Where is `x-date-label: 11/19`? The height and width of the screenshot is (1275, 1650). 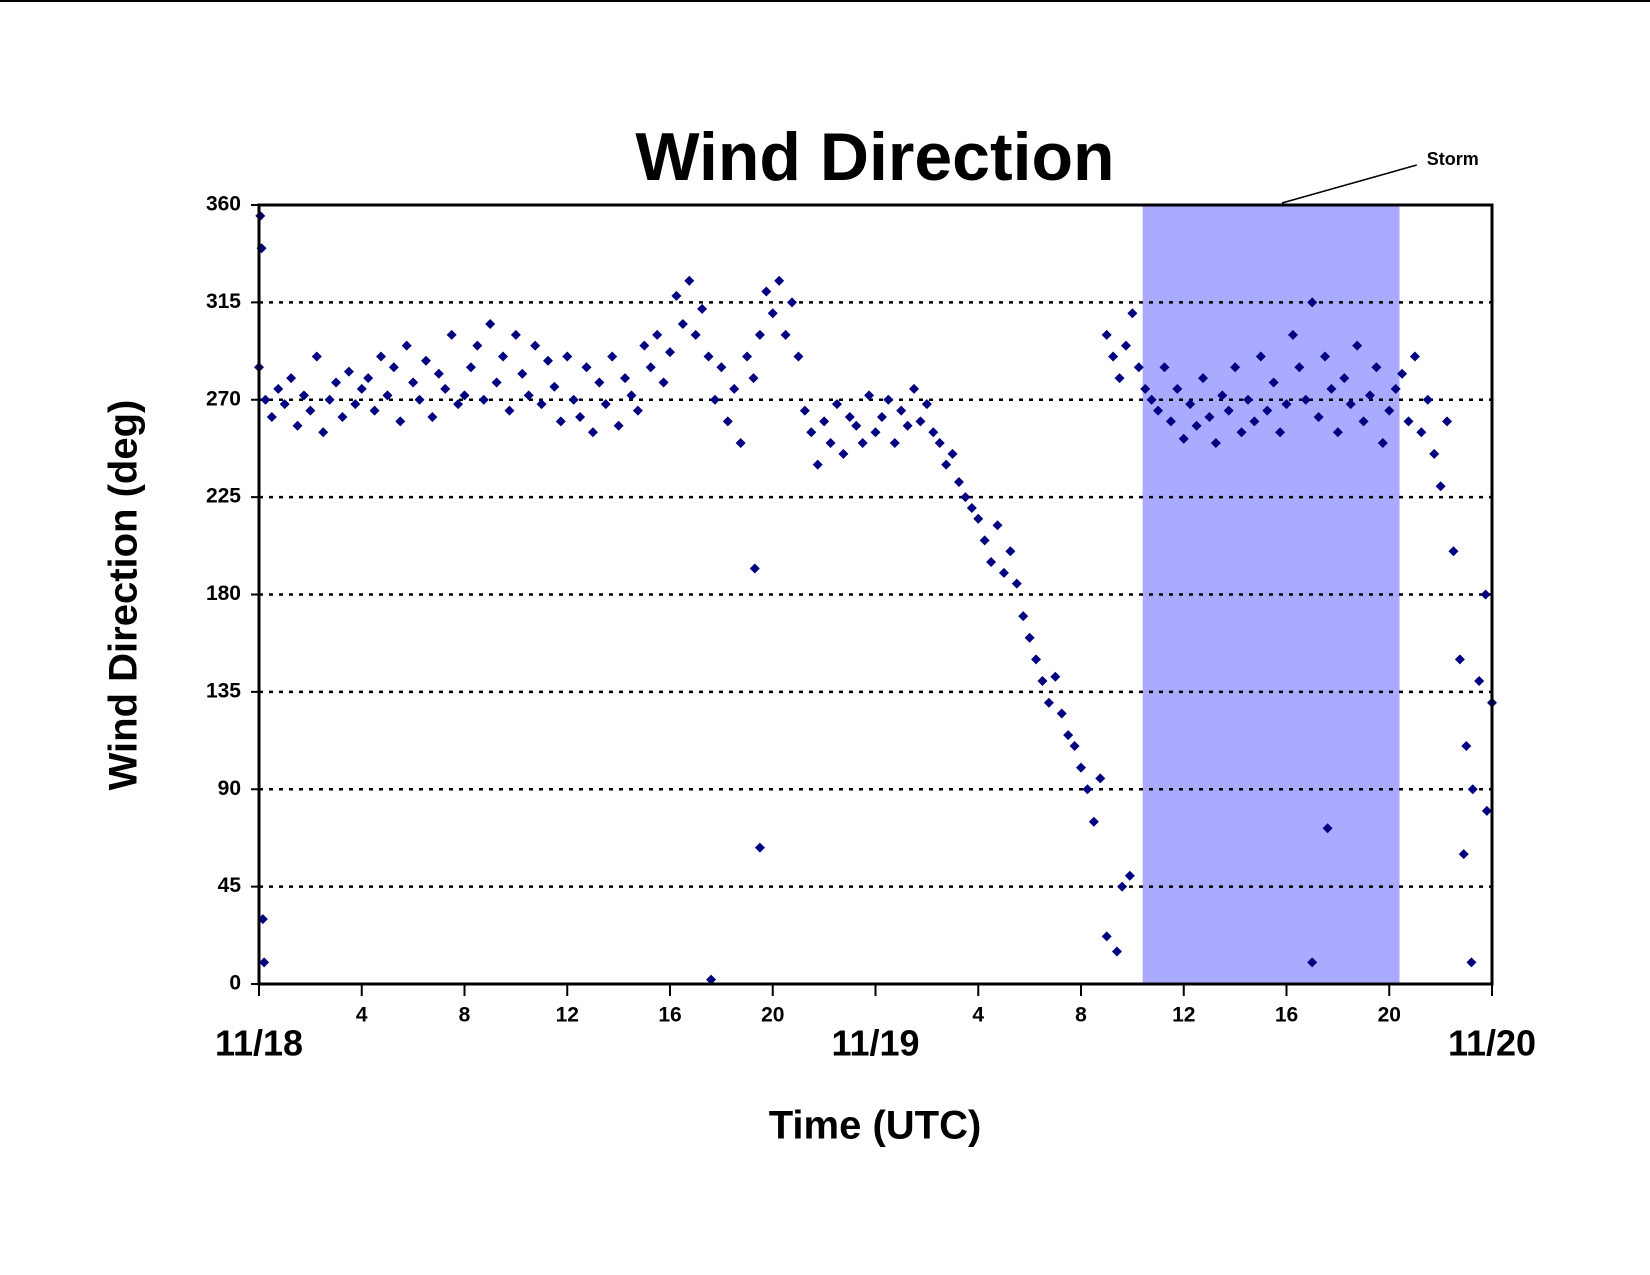
x-date-label: 11/19 is located at coordinates (875, 1043).